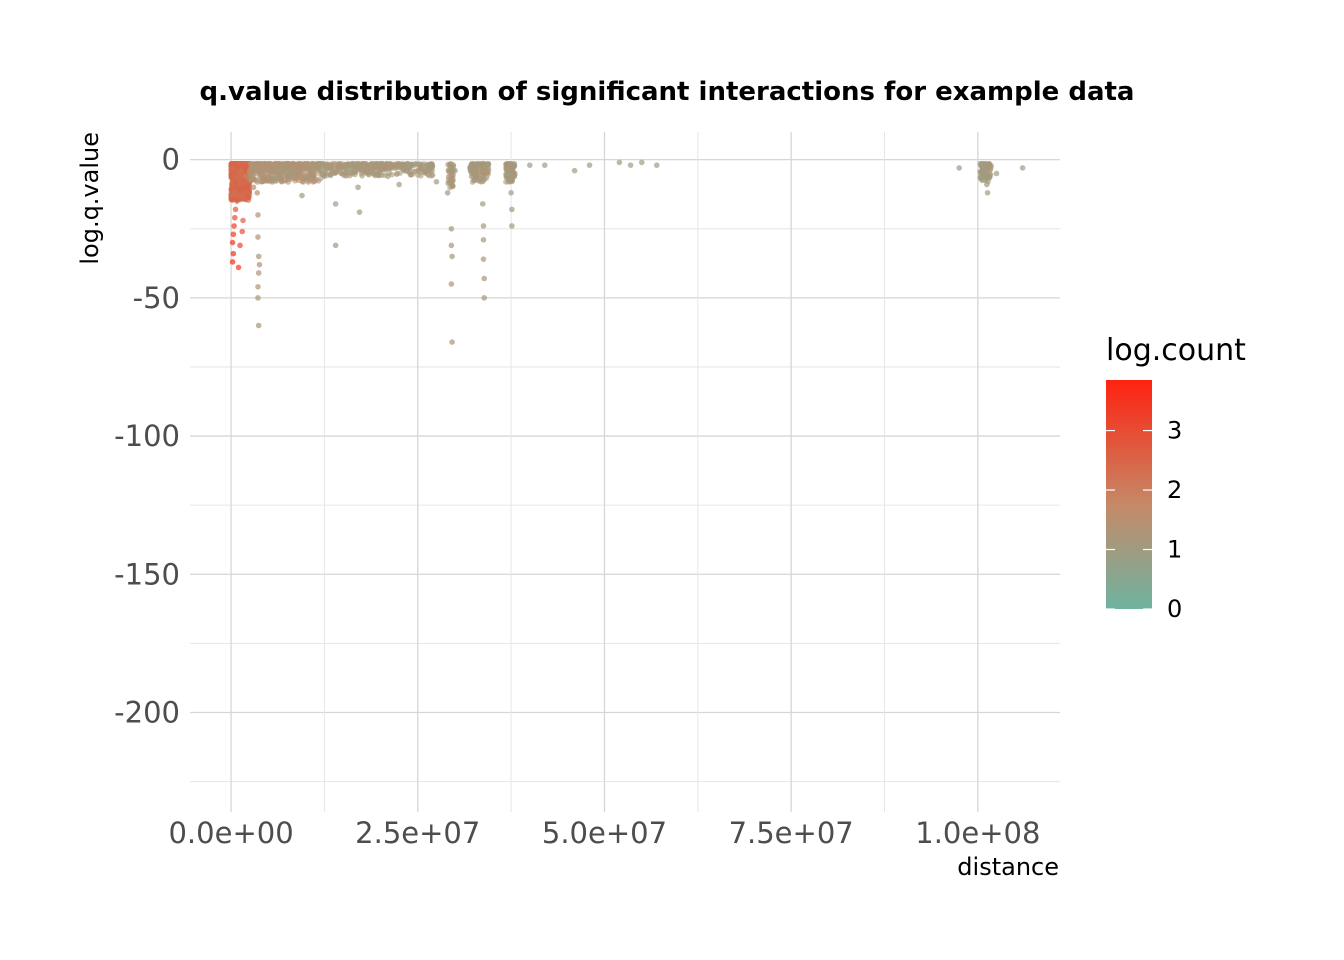 The image size is (1344, 960). I want to click on x-tick-label: 7.5e+07, so click(791, 833).